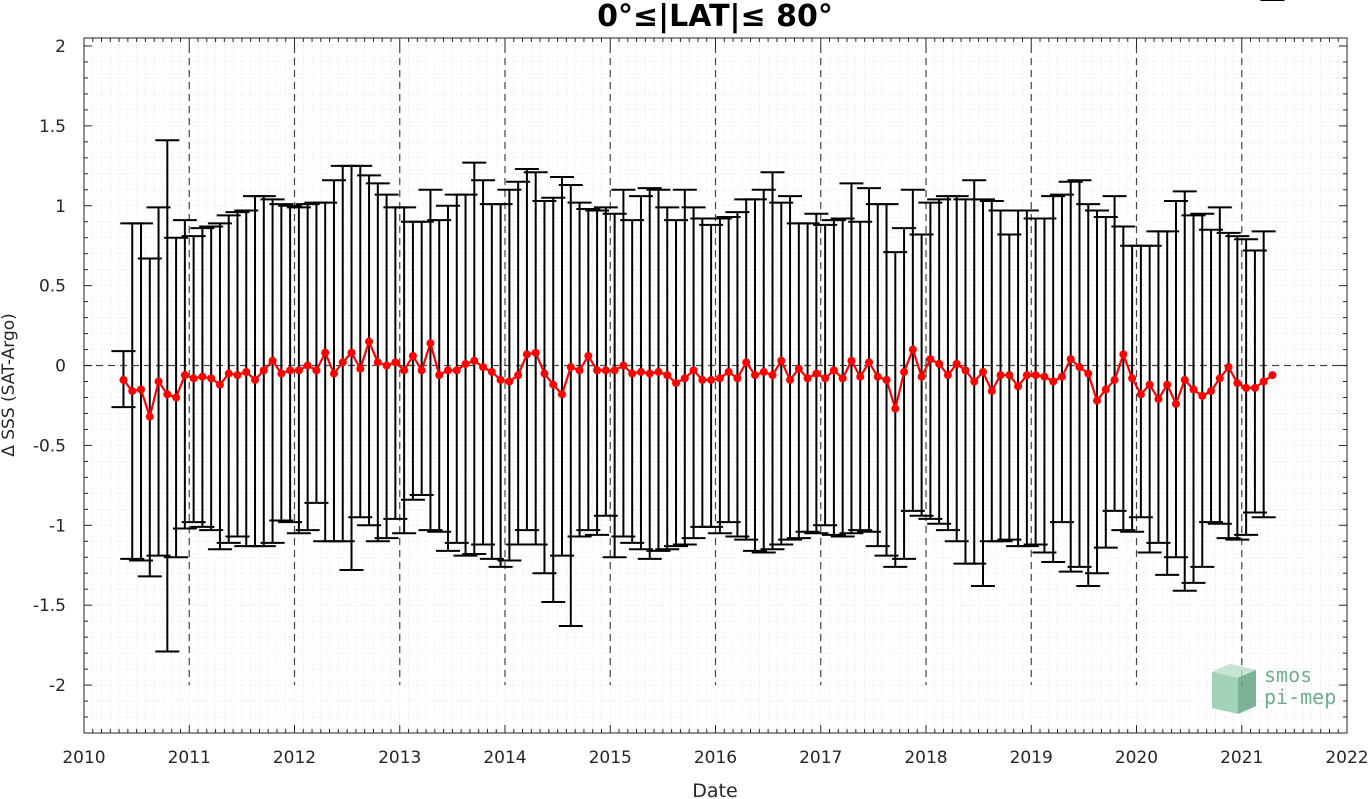 The width and height of the screenshot is (1371, 799). What do you see at coordinates (820, 758) in the screenshot?
I see `x-tick-label: 2017` at bounding box center [820, 758].